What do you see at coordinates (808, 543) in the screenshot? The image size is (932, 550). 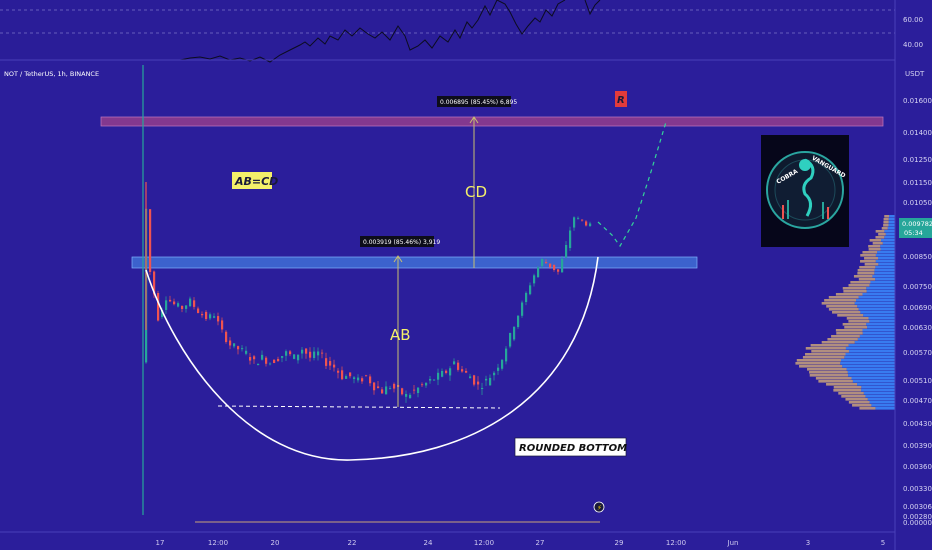 I see `time-tick: 3` at bounding box center [808, 543].